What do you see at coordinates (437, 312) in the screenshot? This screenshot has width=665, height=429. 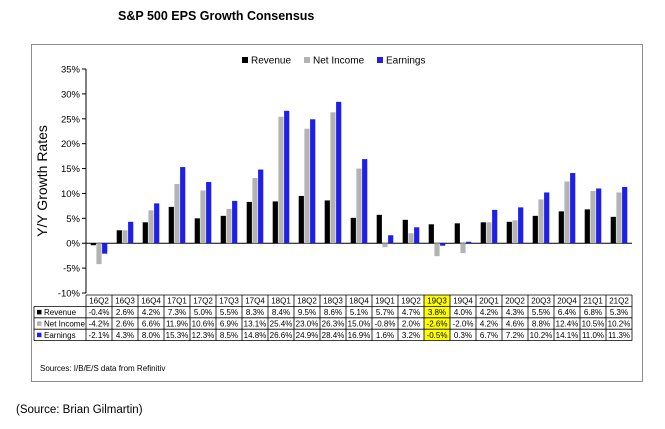 I see `table-value-cell: 3.8%` at bounding box center [437, 312].